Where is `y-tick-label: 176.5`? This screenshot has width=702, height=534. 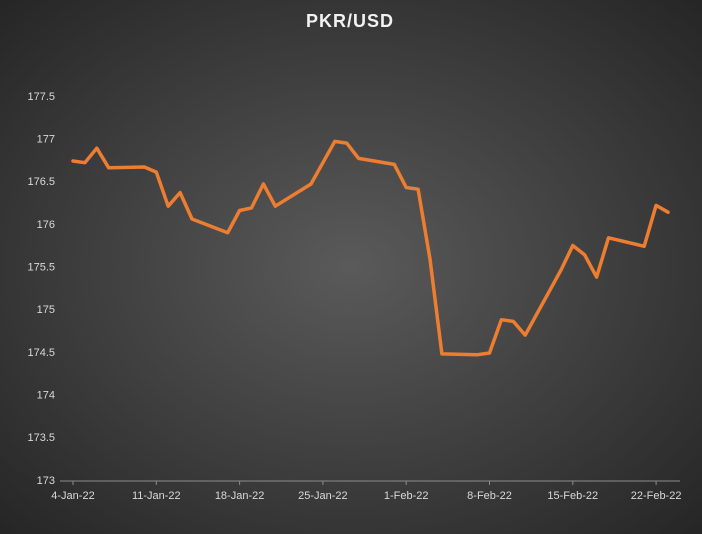 y-tick-label: 176.5 is located at coordinates (41, 182).